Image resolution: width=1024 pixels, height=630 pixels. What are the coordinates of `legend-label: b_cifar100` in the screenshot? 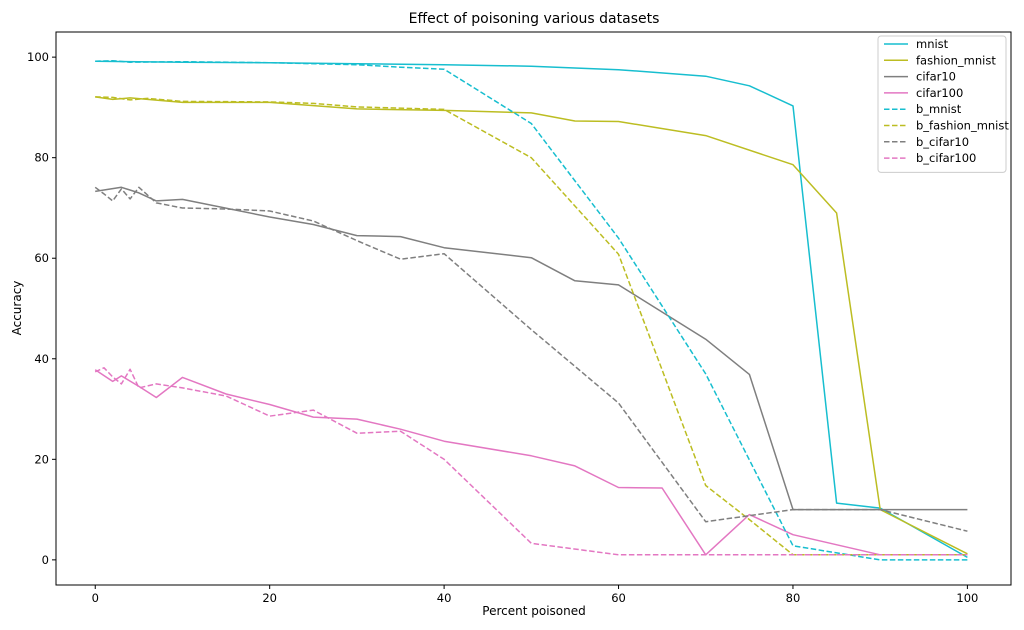 It's located at (946, 158).